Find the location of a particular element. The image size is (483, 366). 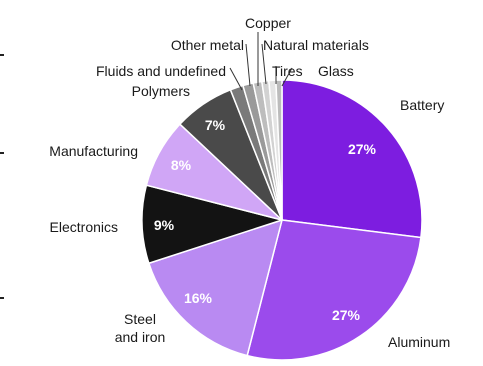

slice-category-label: Steel and iron is located at coordinates (140, 328).